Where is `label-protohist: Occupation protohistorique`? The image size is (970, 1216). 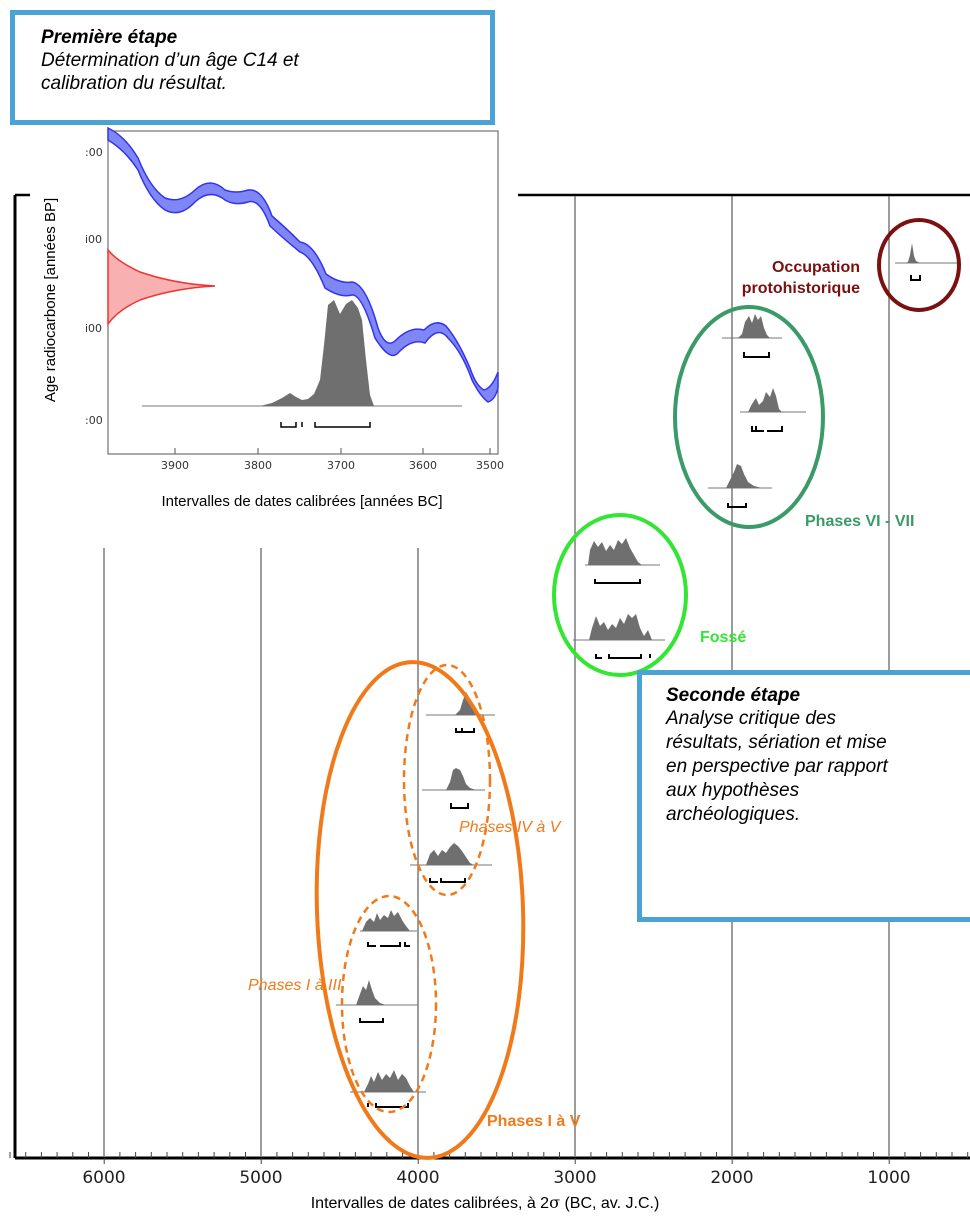
label-protohist: Occupation protohistorique is located at coordinates (801, 278).